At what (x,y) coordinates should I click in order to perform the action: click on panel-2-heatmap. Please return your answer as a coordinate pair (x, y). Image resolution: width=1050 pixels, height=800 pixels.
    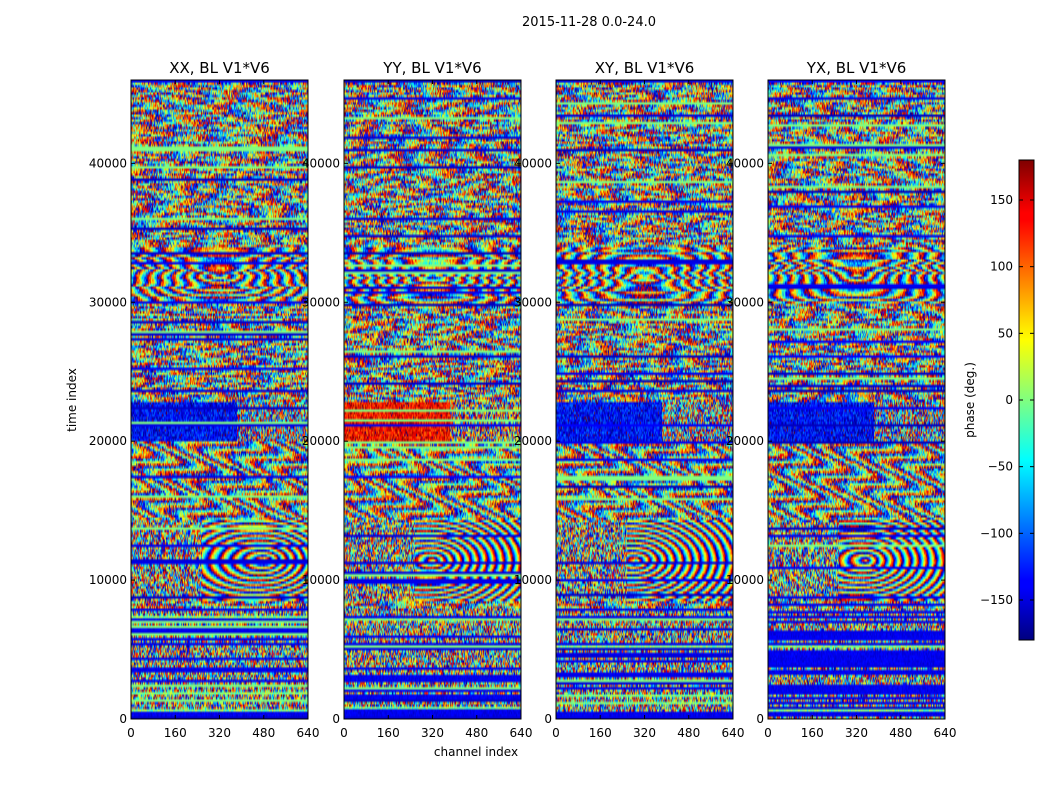
    Looking at the image, I should click on (432, 399).